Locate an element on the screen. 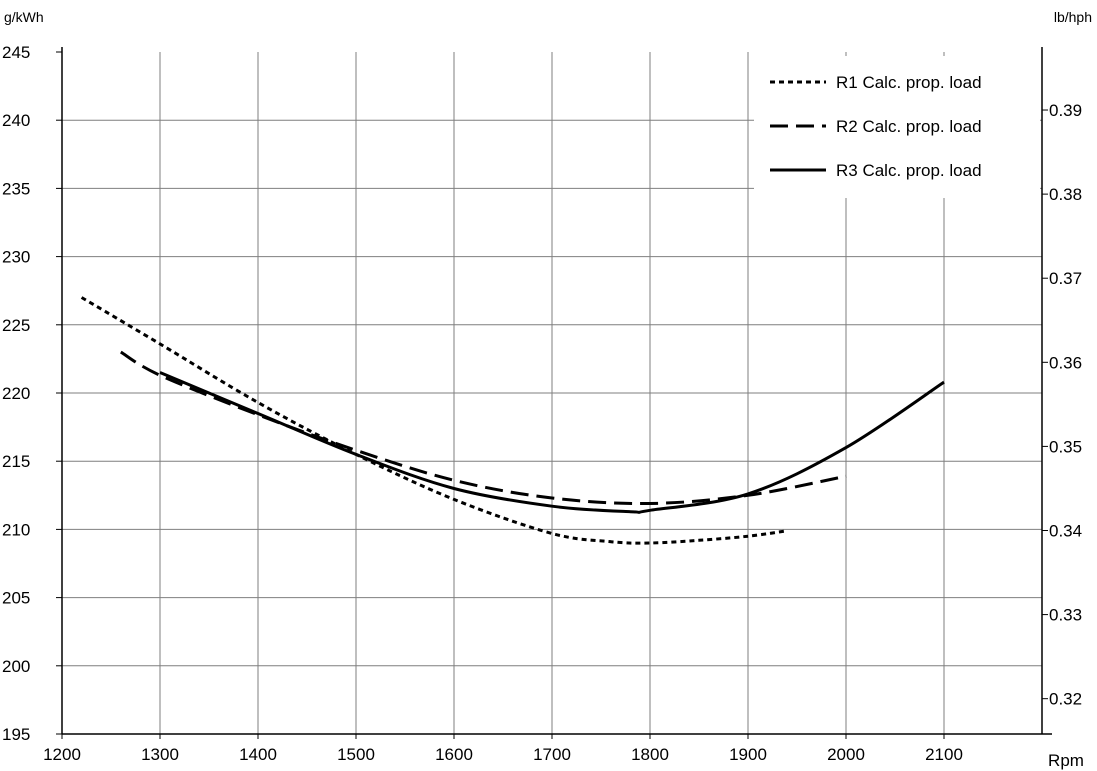  x-tick-label: 1800 is located at coordinates (650, 754).